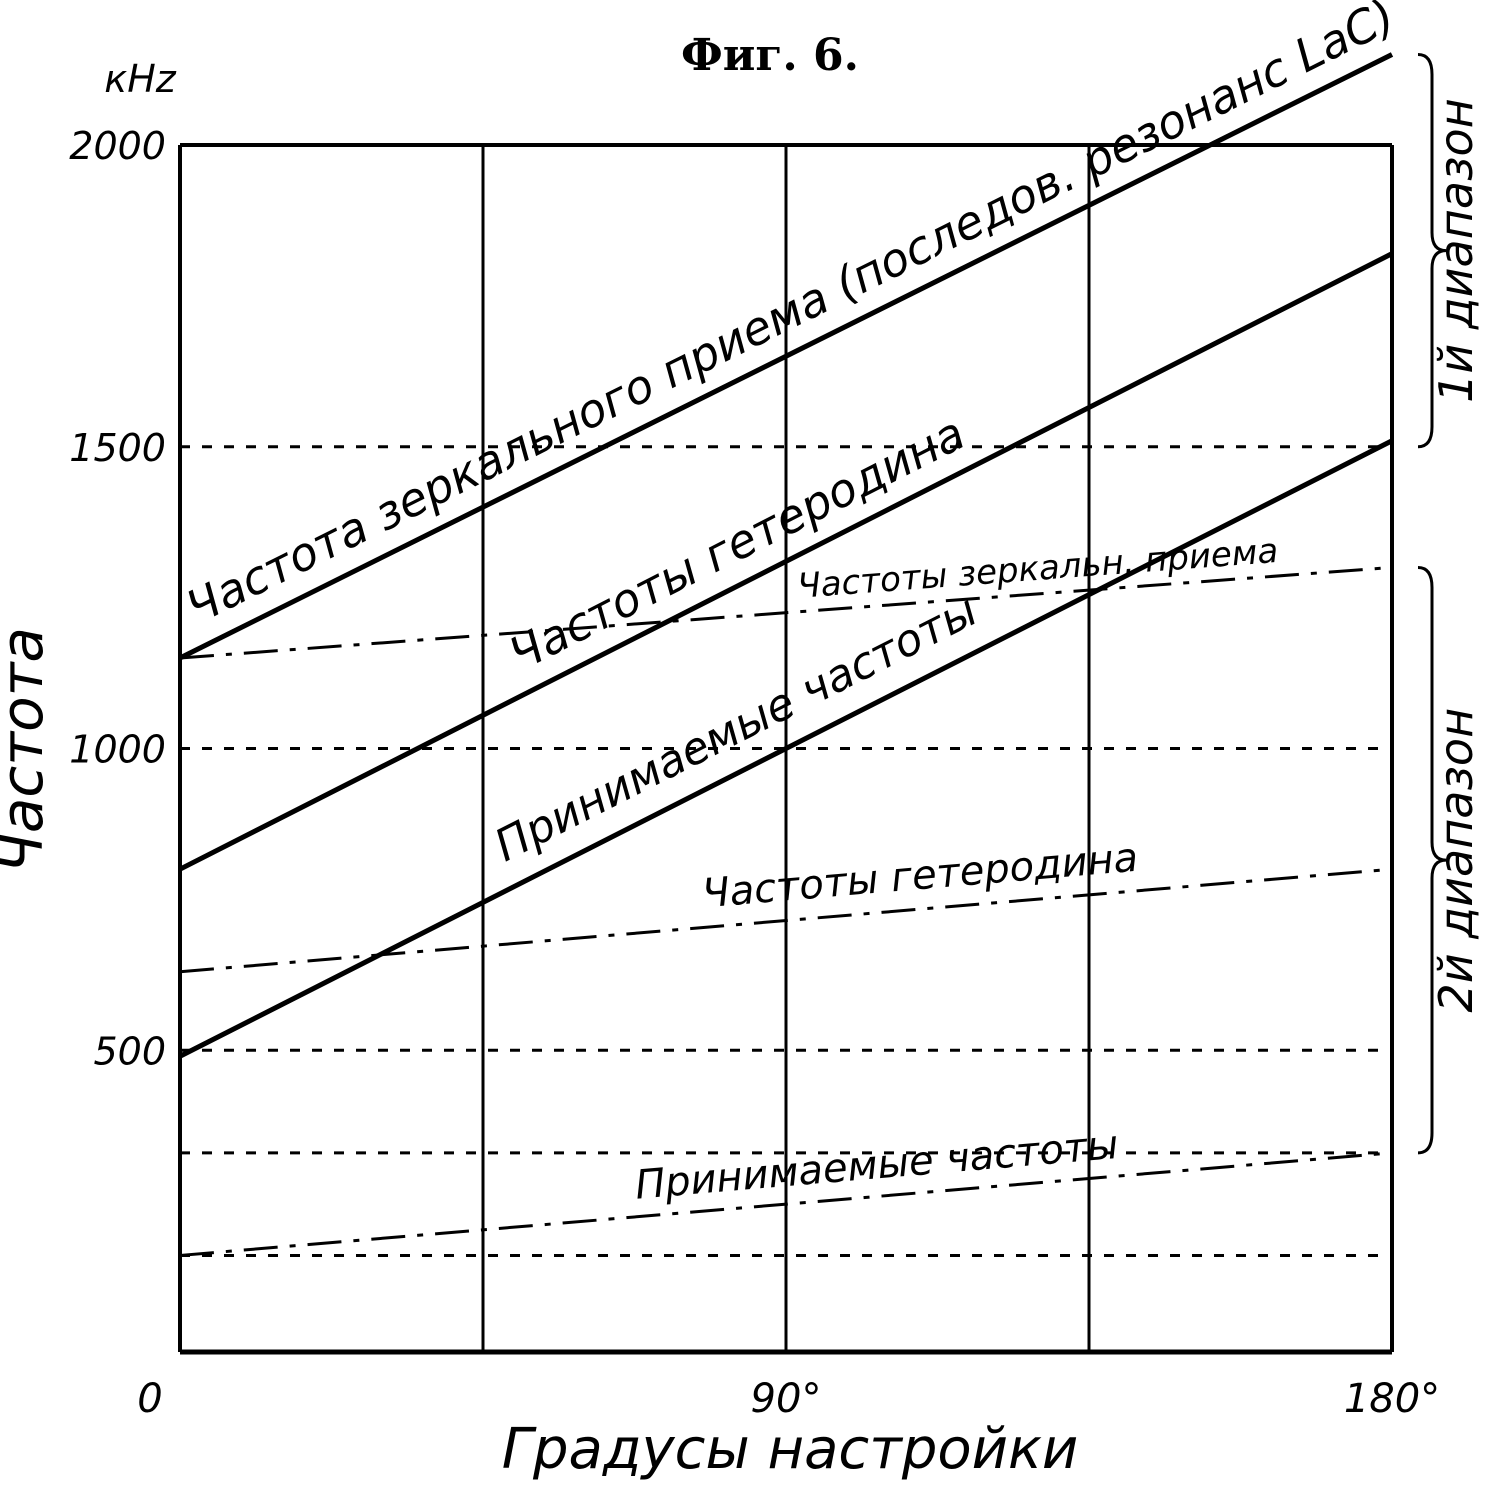 This screenshot has width=1494, height=1488. Describe the element at coordinates (129, 1051) in the screenshot. I see `y-tick-label: 500` at that location.